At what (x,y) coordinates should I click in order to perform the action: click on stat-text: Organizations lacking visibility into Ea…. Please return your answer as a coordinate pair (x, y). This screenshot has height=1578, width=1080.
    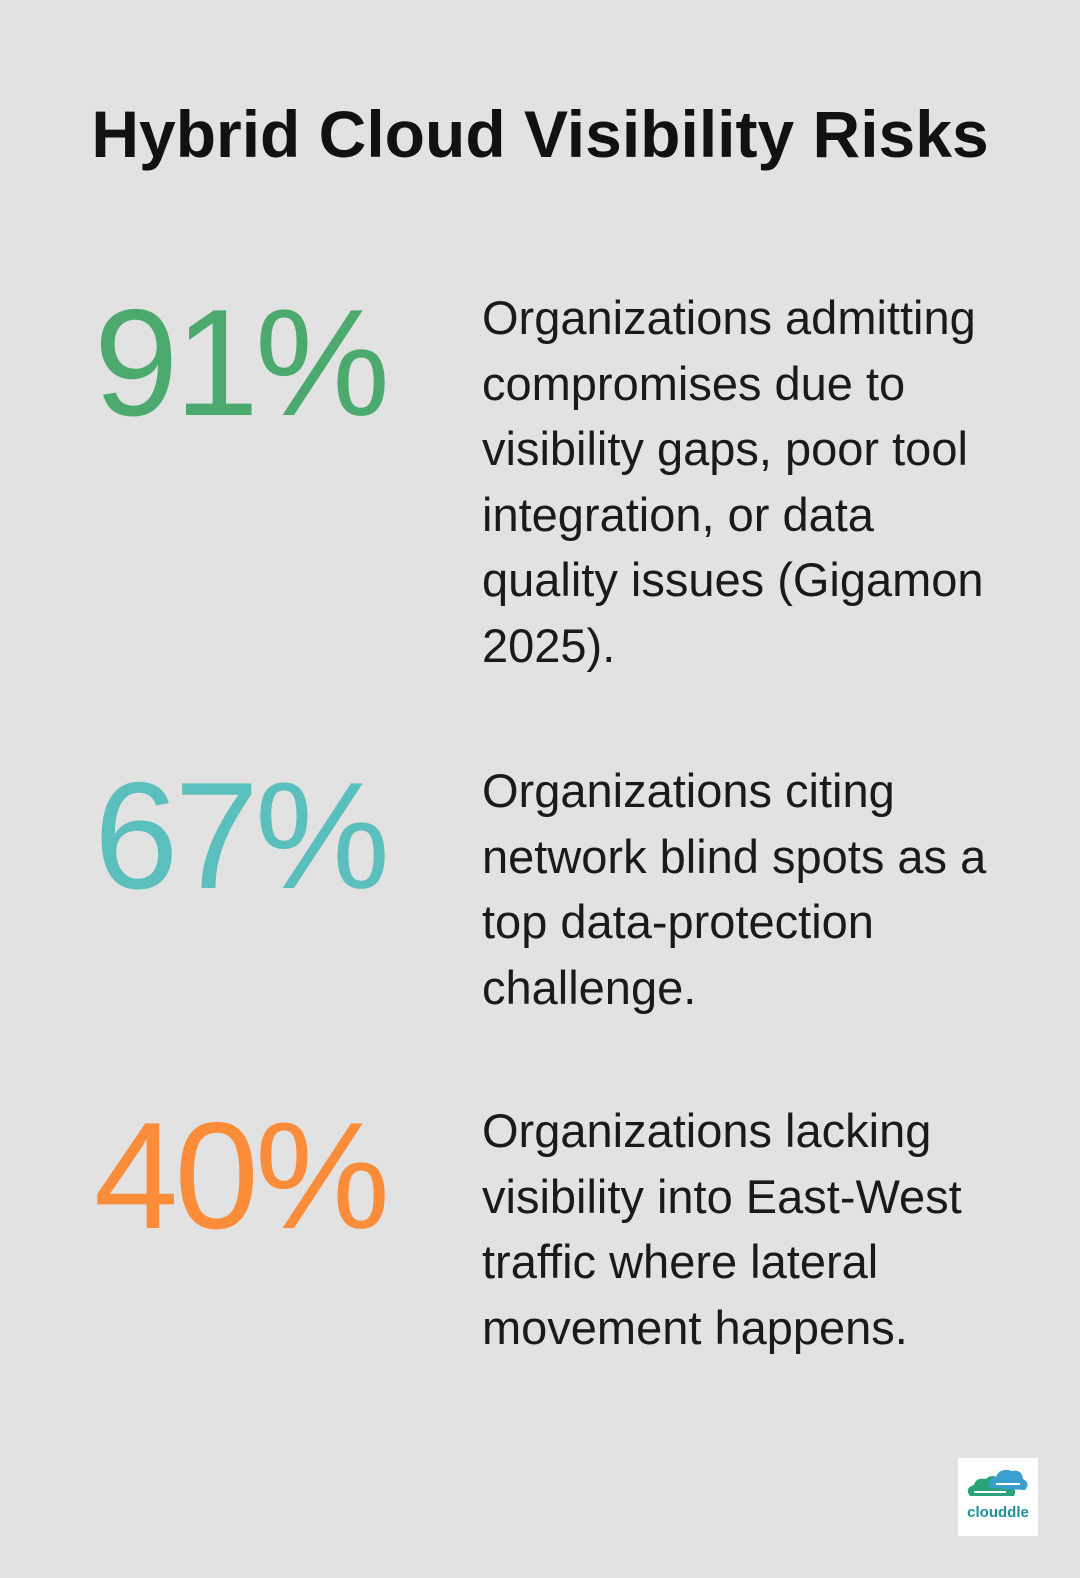
    Looking at the image, I should click on (722, 1229).